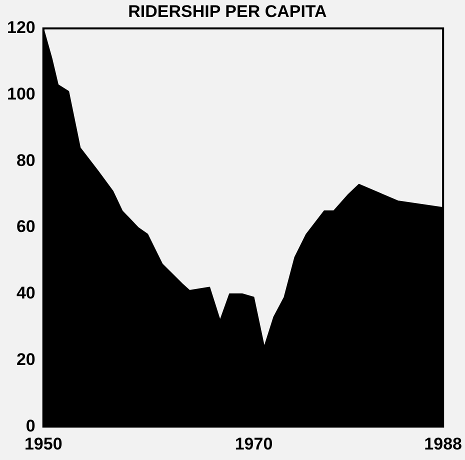 This screenshot has height=460, width=465. I want to click on x-tick-label: 1950, so click(43, 444).